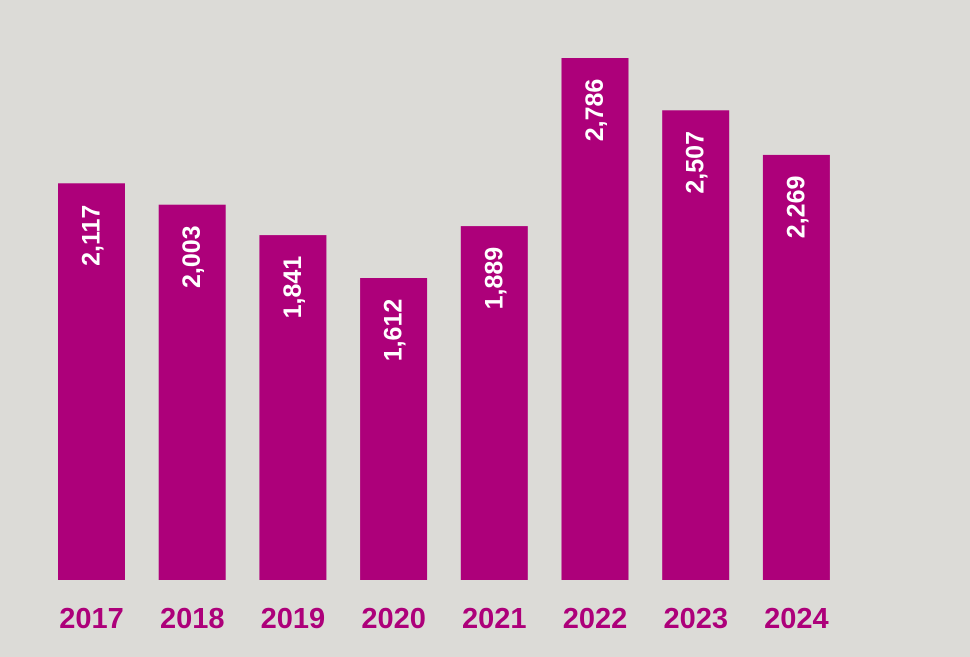  What do you see at coordinates (796, 619) in the screenshot?
I see `category-label-2024: 2024` at bounding box center [796, 619].